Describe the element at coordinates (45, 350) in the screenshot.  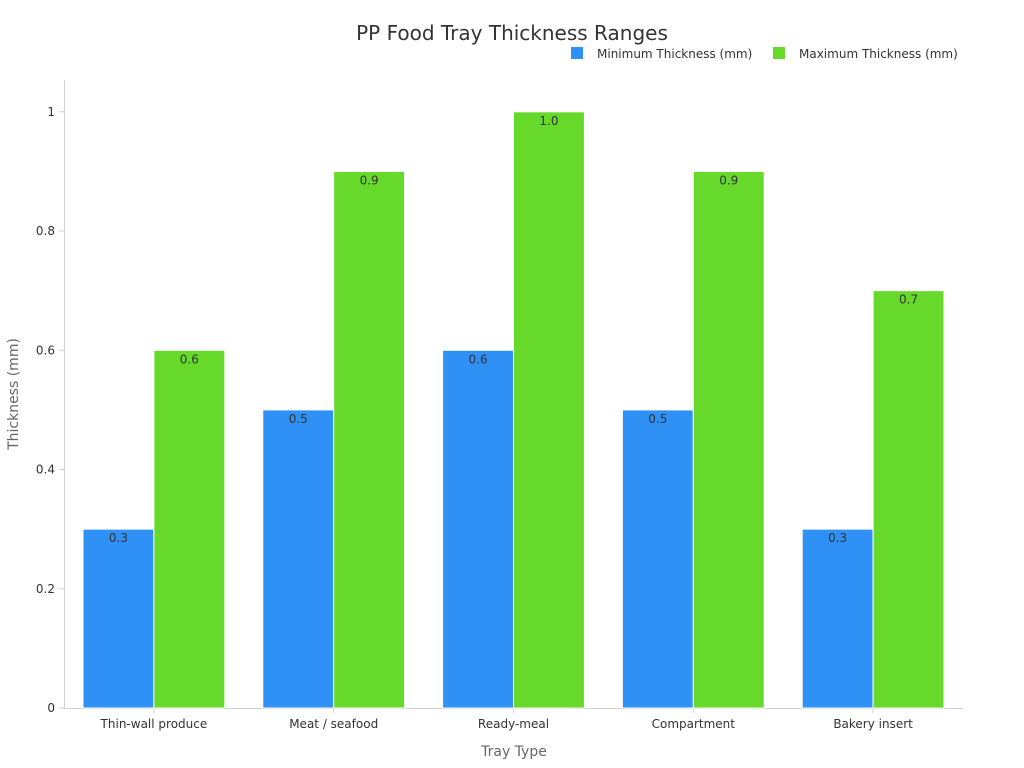
I see `y-tick-label: 0.6` at that location.